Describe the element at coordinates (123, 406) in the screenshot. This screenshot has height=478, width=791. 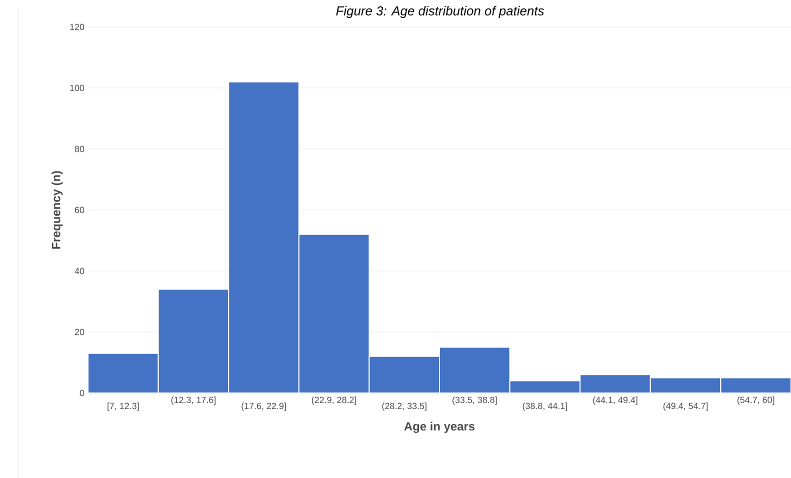
I see `x-tick-label: [7, 12.3]` at that location.